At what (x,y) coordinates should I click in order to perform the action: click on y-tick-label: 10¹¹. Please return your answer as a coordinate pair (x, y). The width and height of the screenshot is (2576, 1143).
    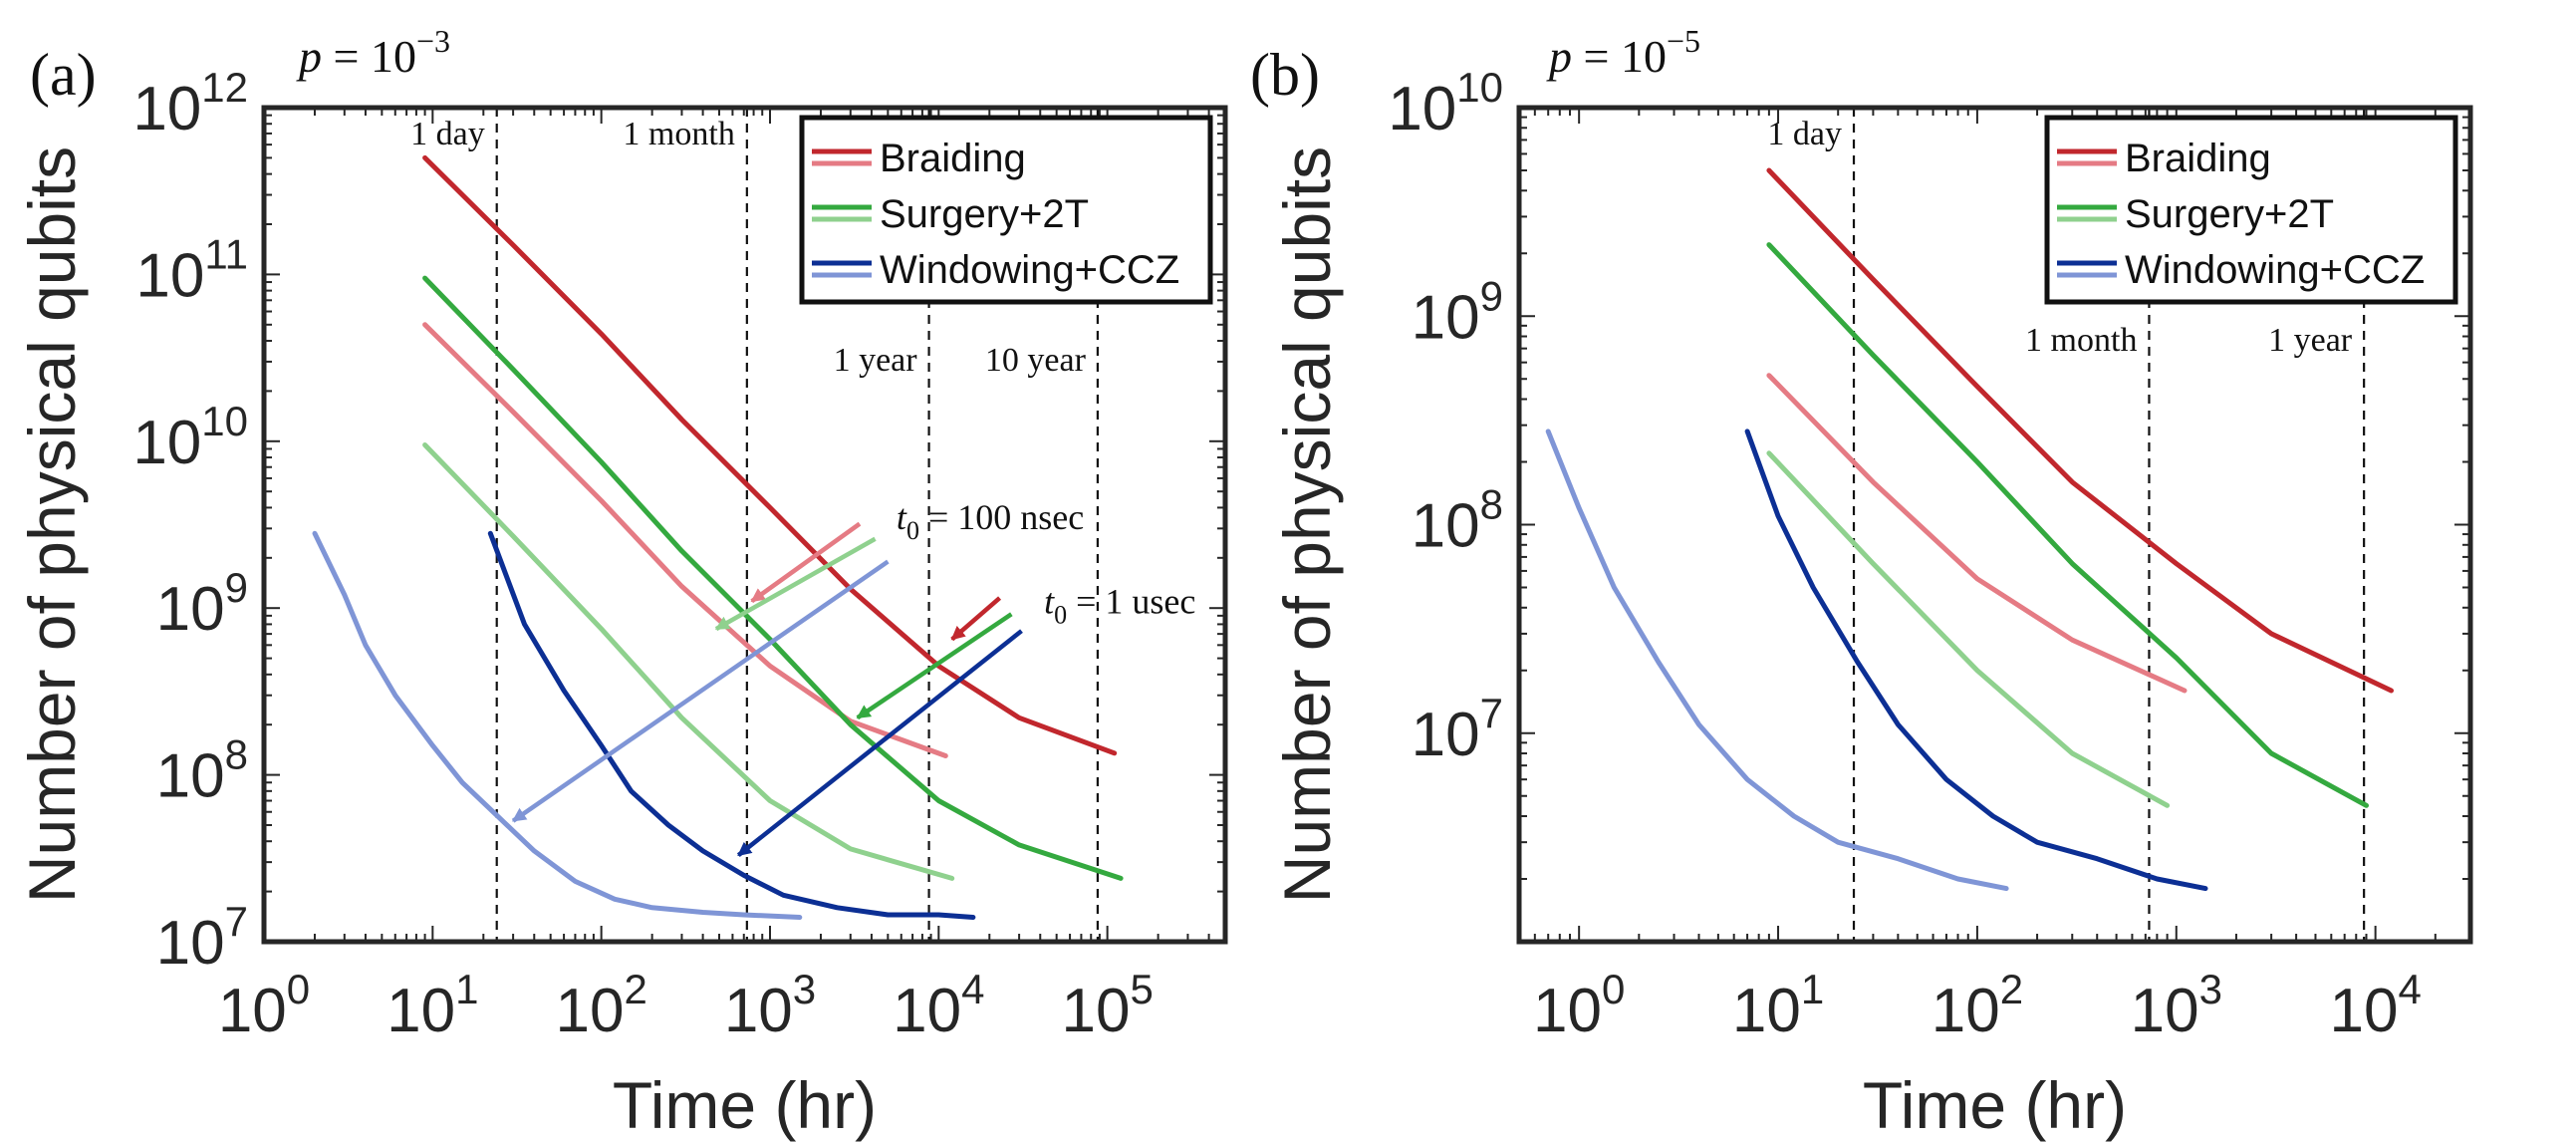
    Looking at the image, I should click on (191, 270).